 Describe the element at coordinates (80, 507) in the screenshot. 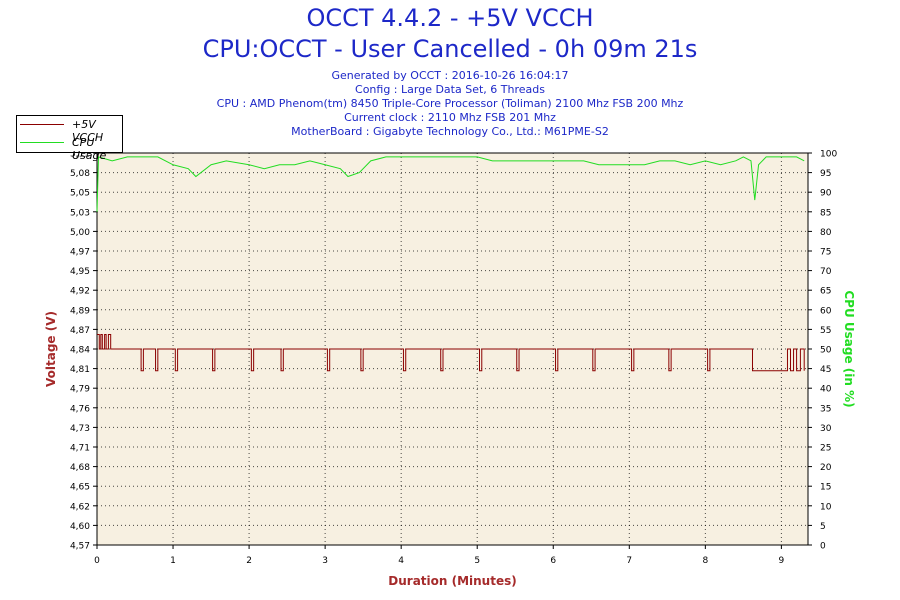

I see `y-left-tick-label: 4,62` at that location.